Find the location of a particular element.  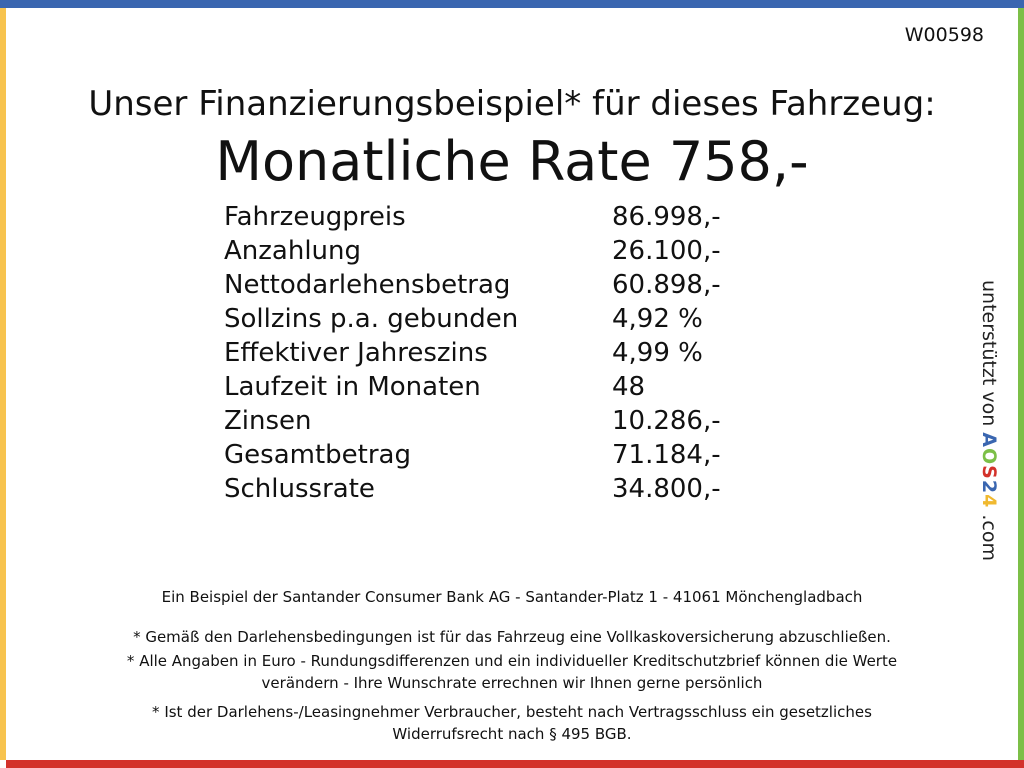

table-row: Nettodarlehensbetrag 60.898,- is located at coordinates (472, 285).